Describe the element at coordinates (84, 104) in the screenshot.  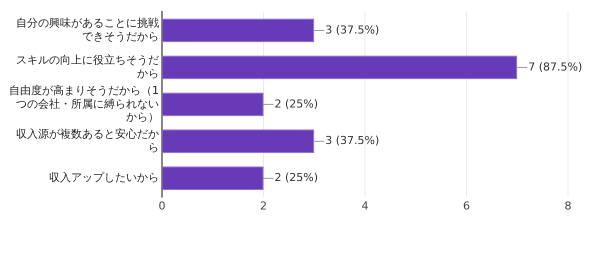
I see `y-tick-label: 自由度が高まりそうだから（1つの会社・所属に縛られないから）` at that location.